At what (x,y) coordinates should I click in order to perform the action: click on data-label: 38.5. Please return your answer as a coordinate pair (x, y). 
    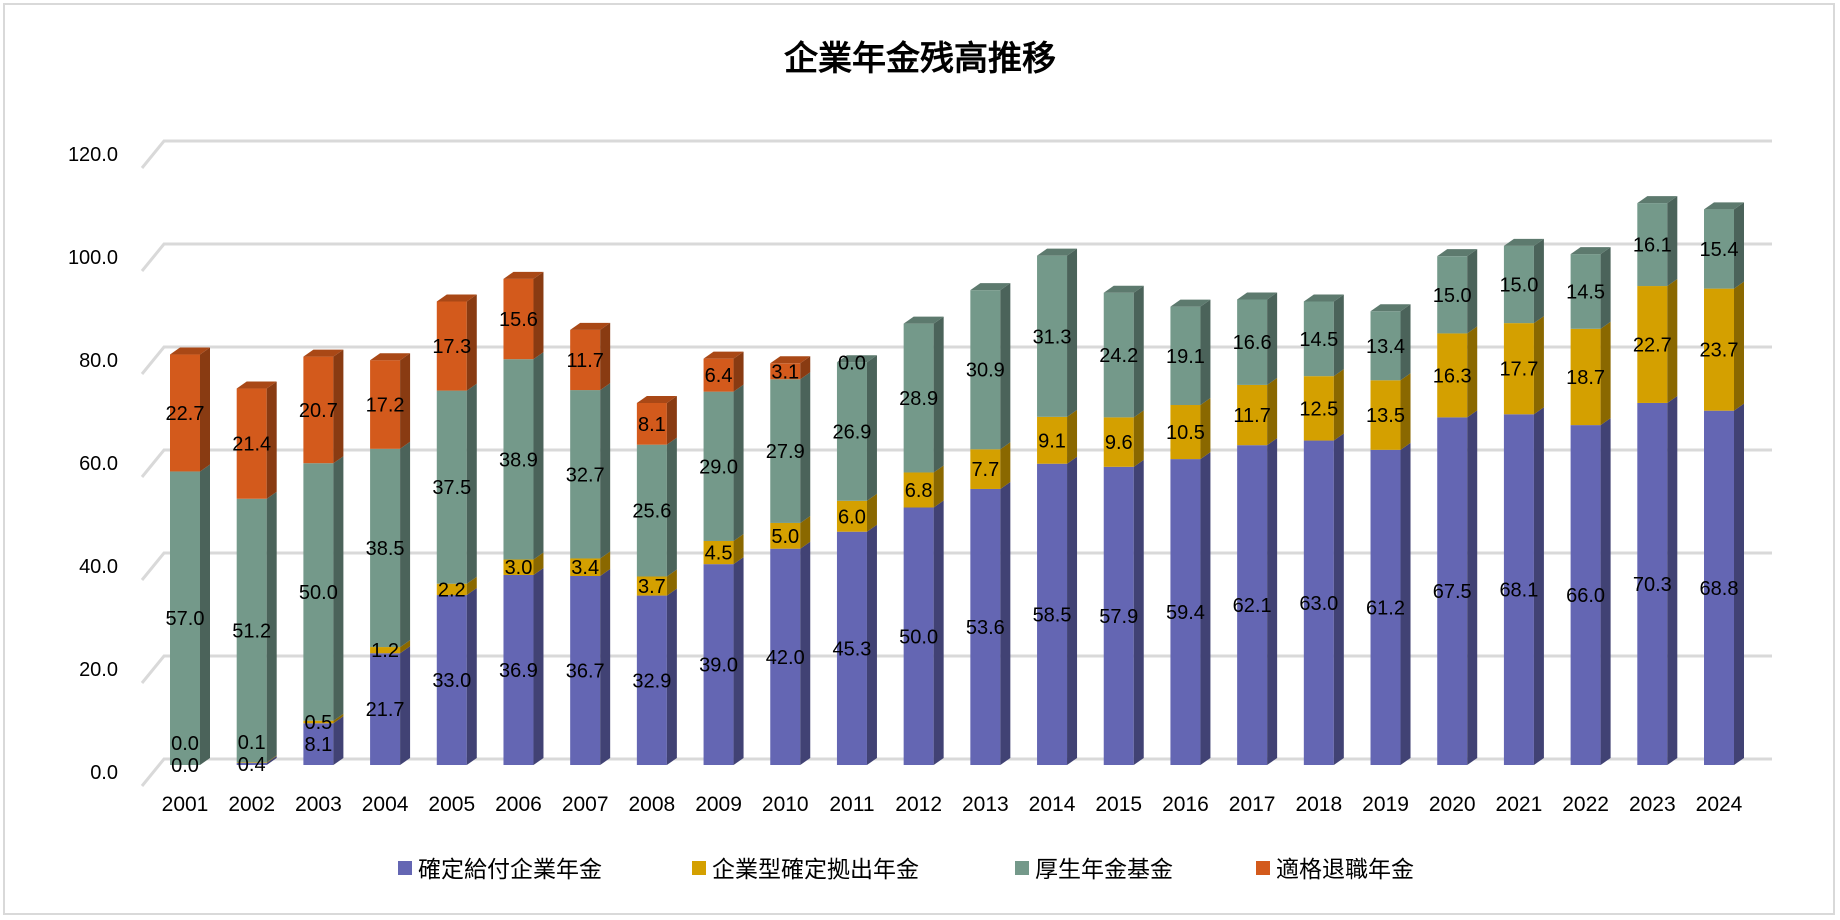
    Looking at the image, I should click on (385, 549).